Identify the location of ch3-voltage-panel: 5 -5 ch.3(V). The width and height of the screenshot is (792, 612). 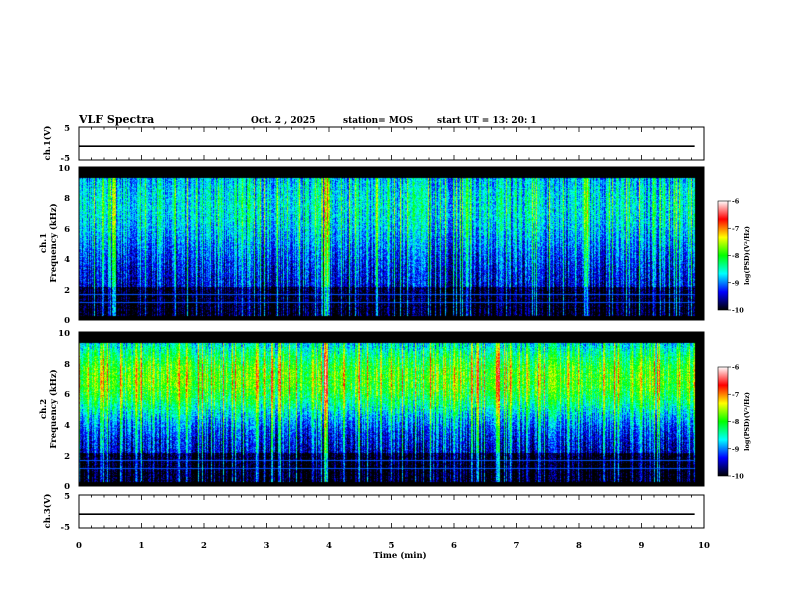
(373, 512).